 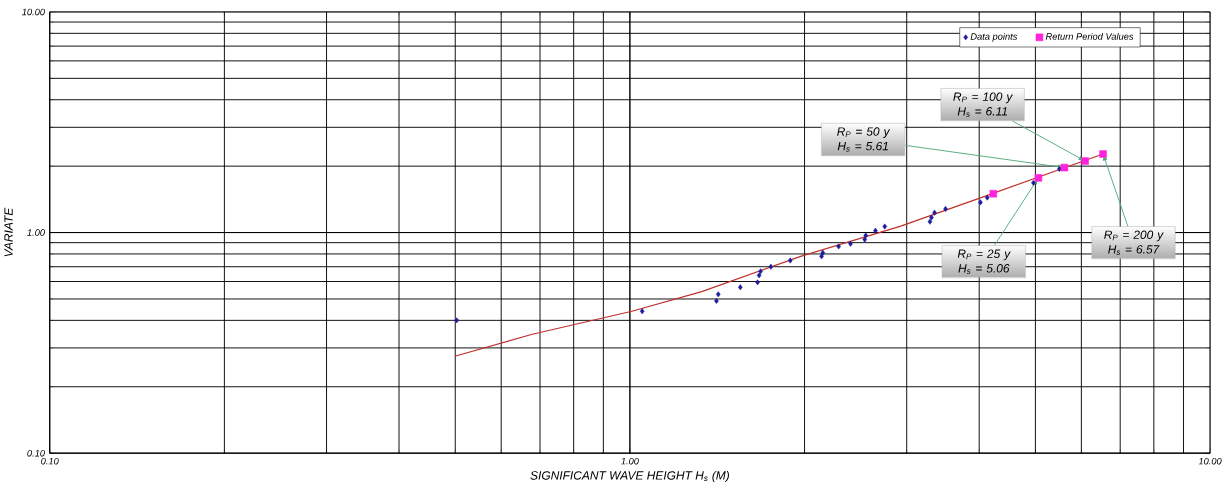 What do you see at coordinates (1089, 36) in the screenshot?
I see `legend-label: Return Period Values` at bounding box center [1089, 36].